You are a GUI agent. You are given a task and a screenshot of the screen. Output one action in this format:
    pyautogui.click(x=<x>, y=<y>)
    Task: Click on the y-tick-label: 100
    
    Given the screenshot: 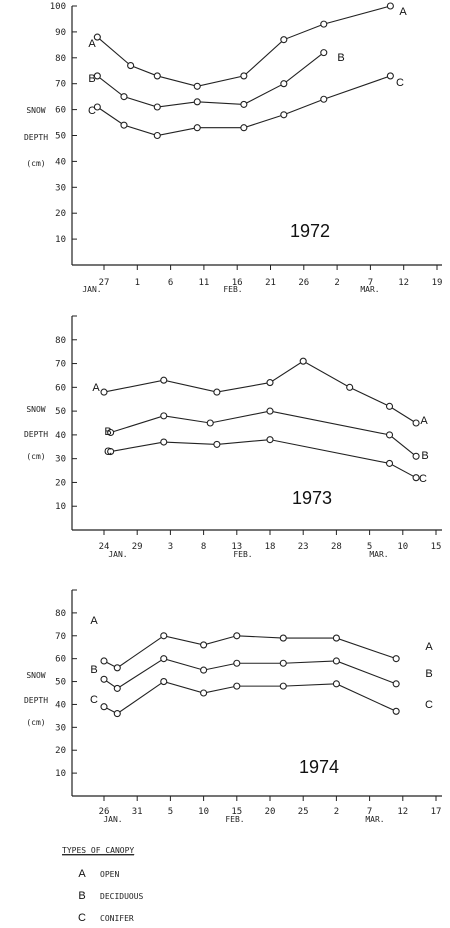 What is the action you would take?
    pyautogui.click(x=58, y=7)
    